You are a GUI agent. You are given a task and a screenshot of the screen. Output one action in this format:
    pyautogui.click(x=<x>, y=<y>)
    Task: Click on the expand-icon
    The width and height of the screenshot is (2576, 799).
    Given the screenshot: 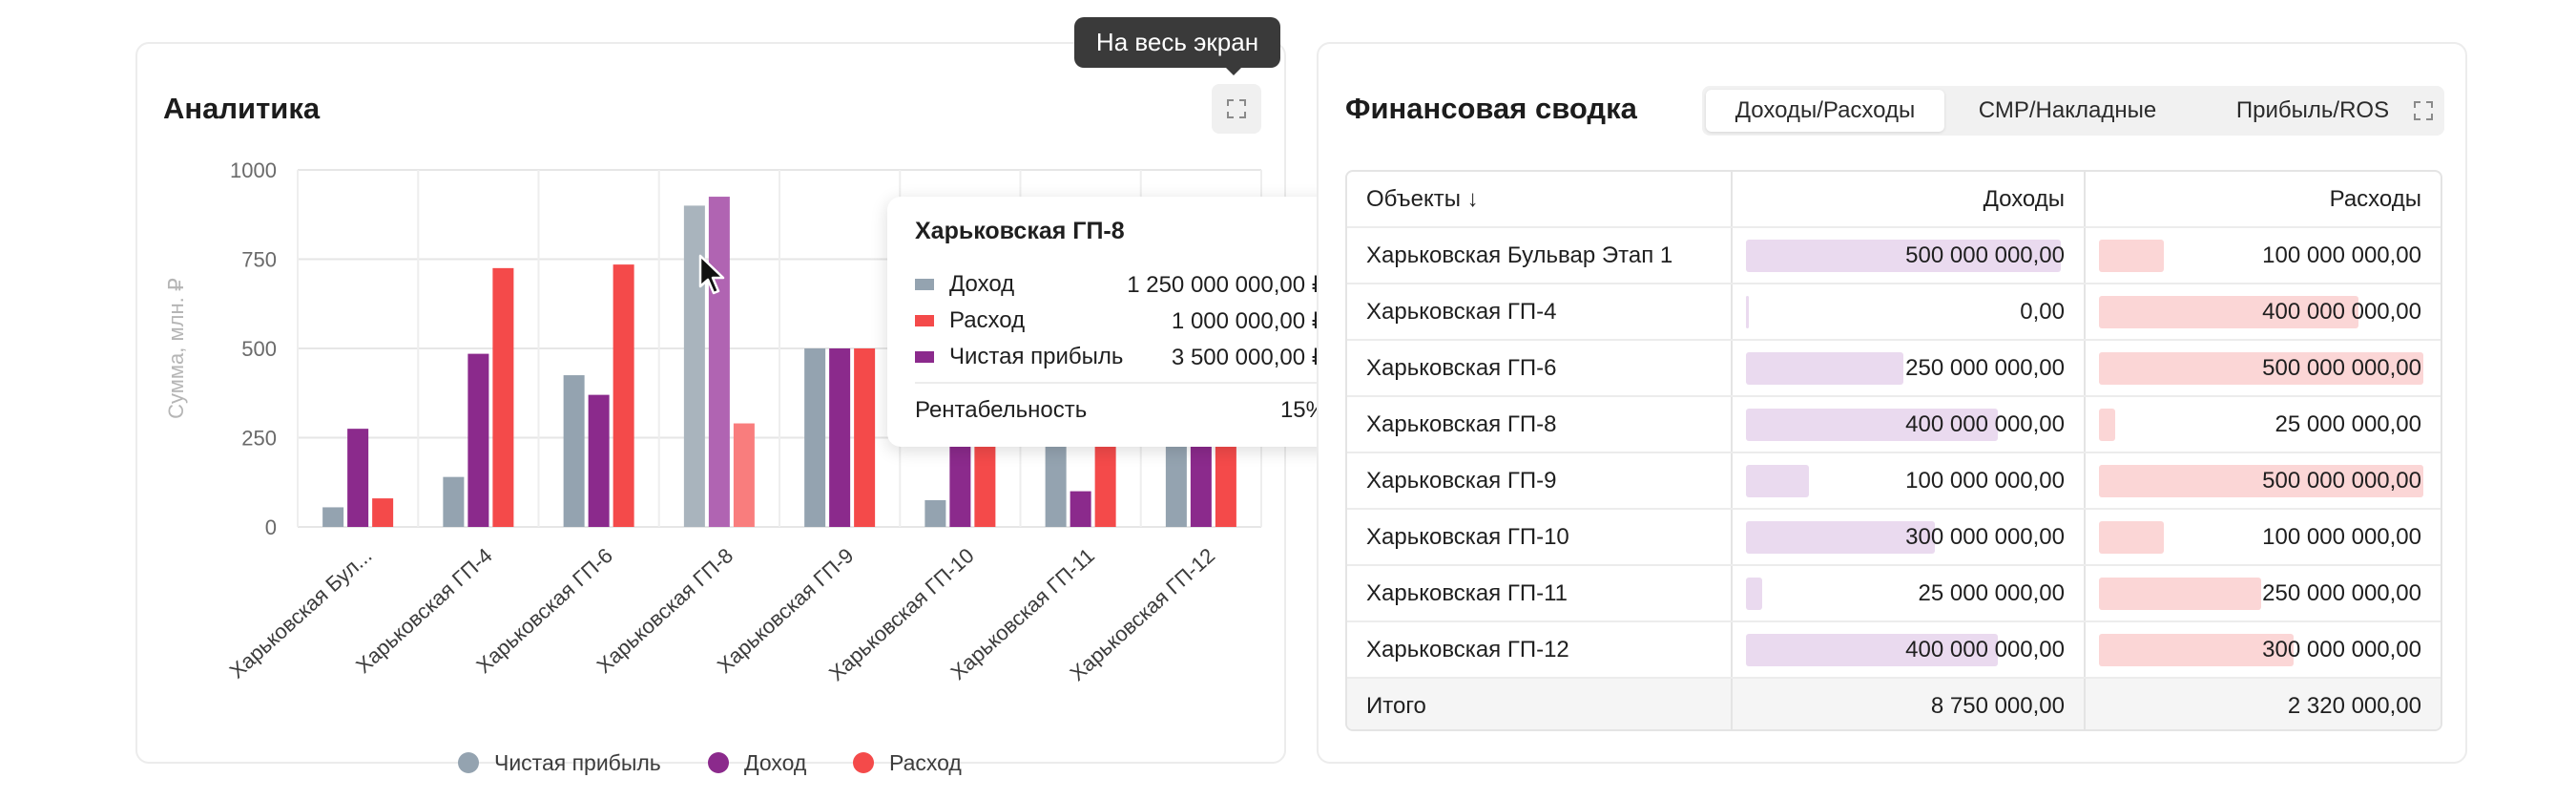 What is the action you would take?
    pyautogui.click(x=1236, y=109)
    